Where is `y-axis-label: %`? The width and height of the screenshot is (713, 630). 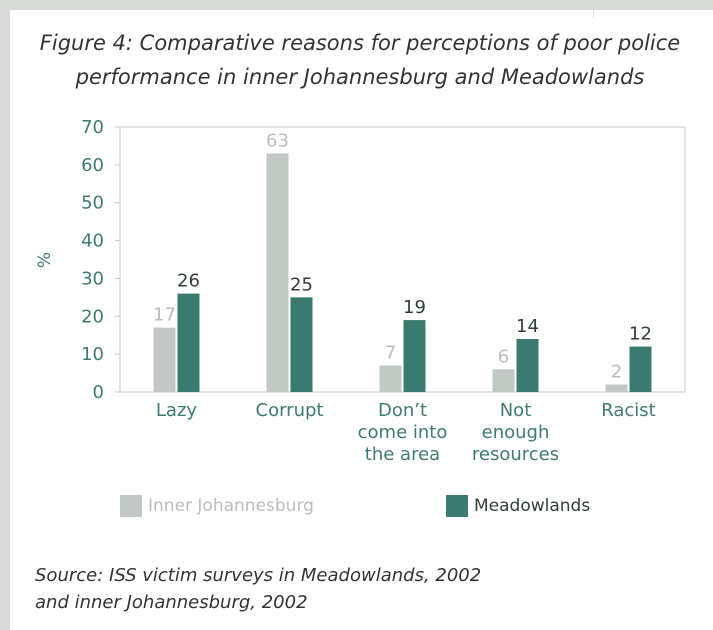
y-axis-label: % is located at coordinates (45, 260).